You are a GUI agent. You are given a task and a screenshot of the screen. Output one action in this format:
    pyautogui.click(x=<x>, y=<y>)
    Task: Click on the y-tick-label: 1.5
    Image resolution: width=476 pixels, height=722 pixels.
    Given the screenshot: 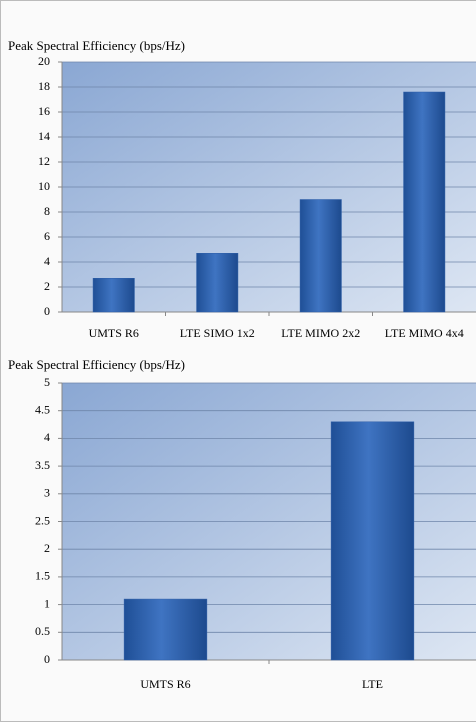 What is the action you would take?
    pyautogui.click(x=42, y=576)
    